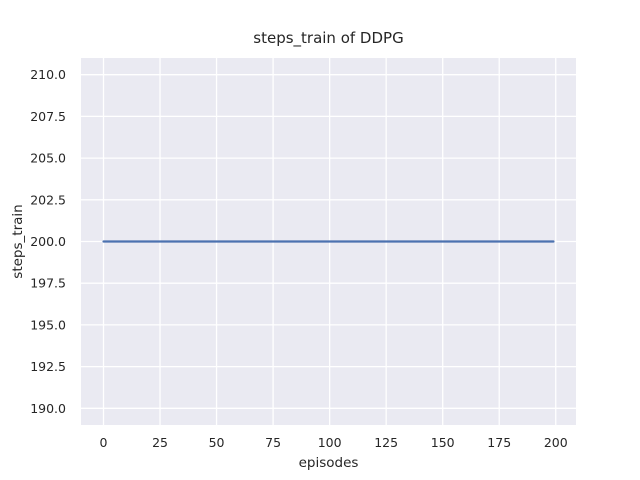 Image resolution: width=640 pixels, height=480 pixels. Describe the element at coordinates (160, 442) in the screenshot. I see `x-tick-label: 25` at that location.